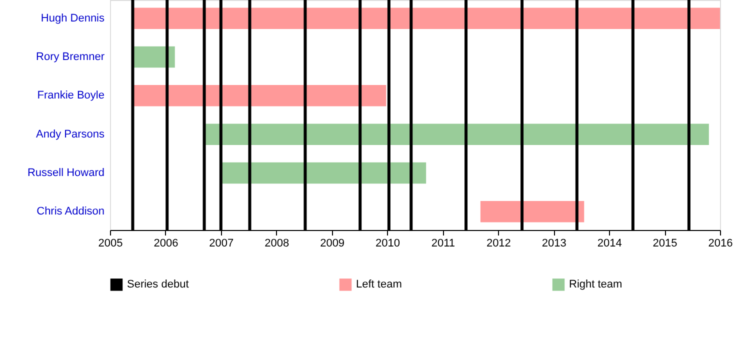  What do you see at coordinates (379, 284) in the screenshot?
I see `legend-label: Left team` at bounding box center [379, 284].